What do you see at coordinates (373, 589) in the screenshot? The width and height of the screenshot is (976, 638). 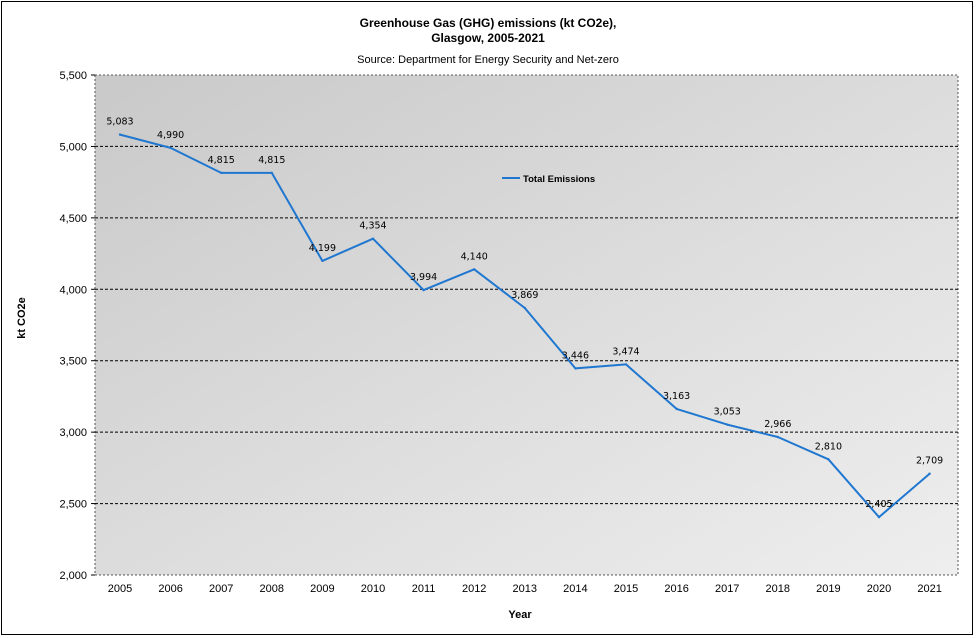 I see `x-tick-label: 2010` at bounding box center [373, 589].